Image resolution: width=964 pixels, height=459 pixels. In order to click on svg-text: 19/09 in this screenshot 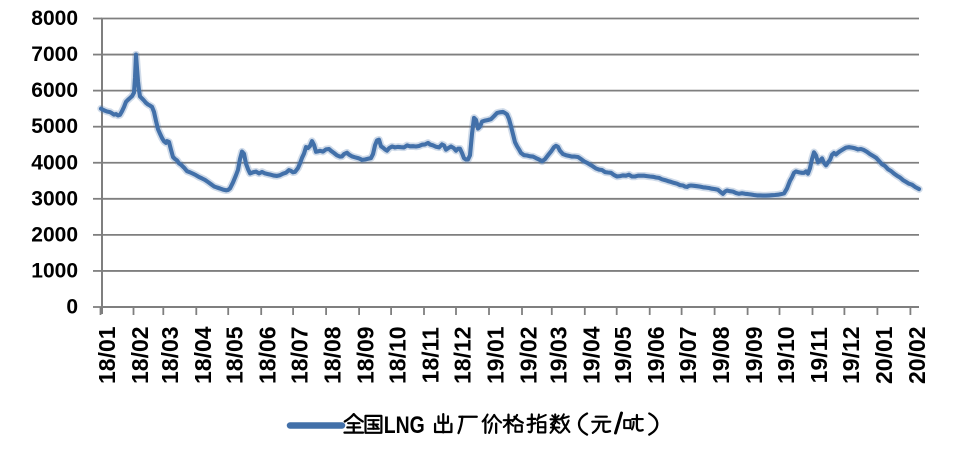, I will do `click(754, 355)`.